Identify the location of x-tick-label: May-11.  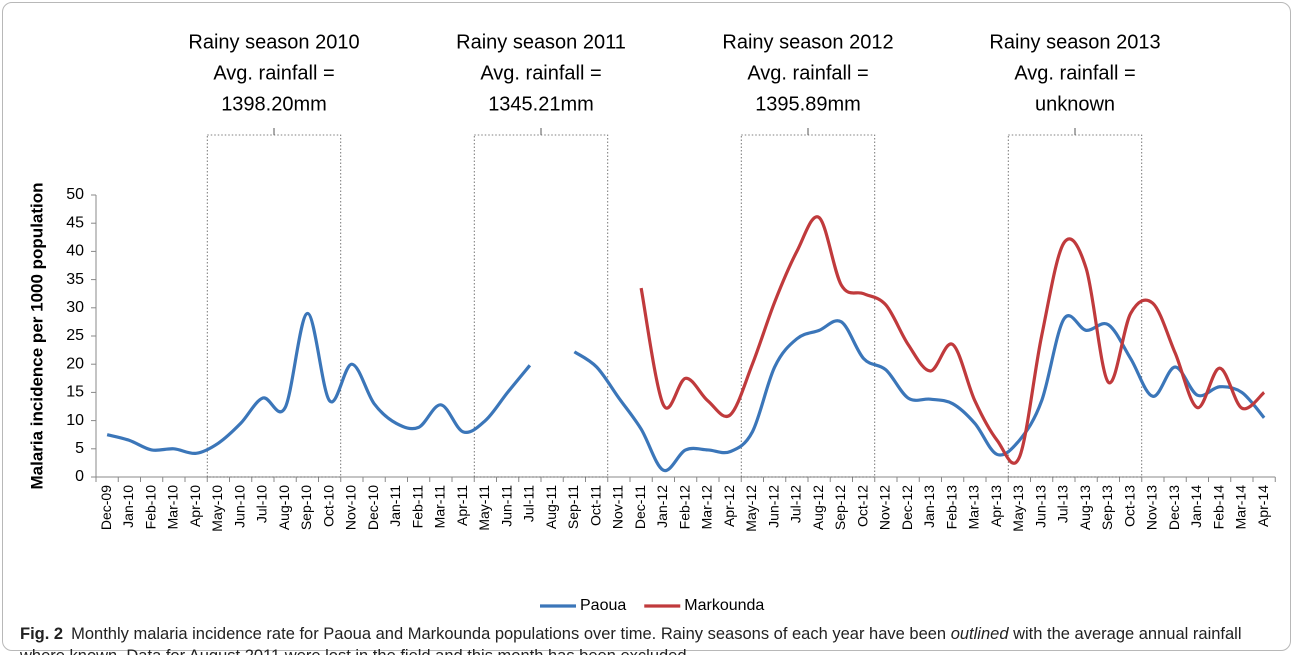
(484, 508).